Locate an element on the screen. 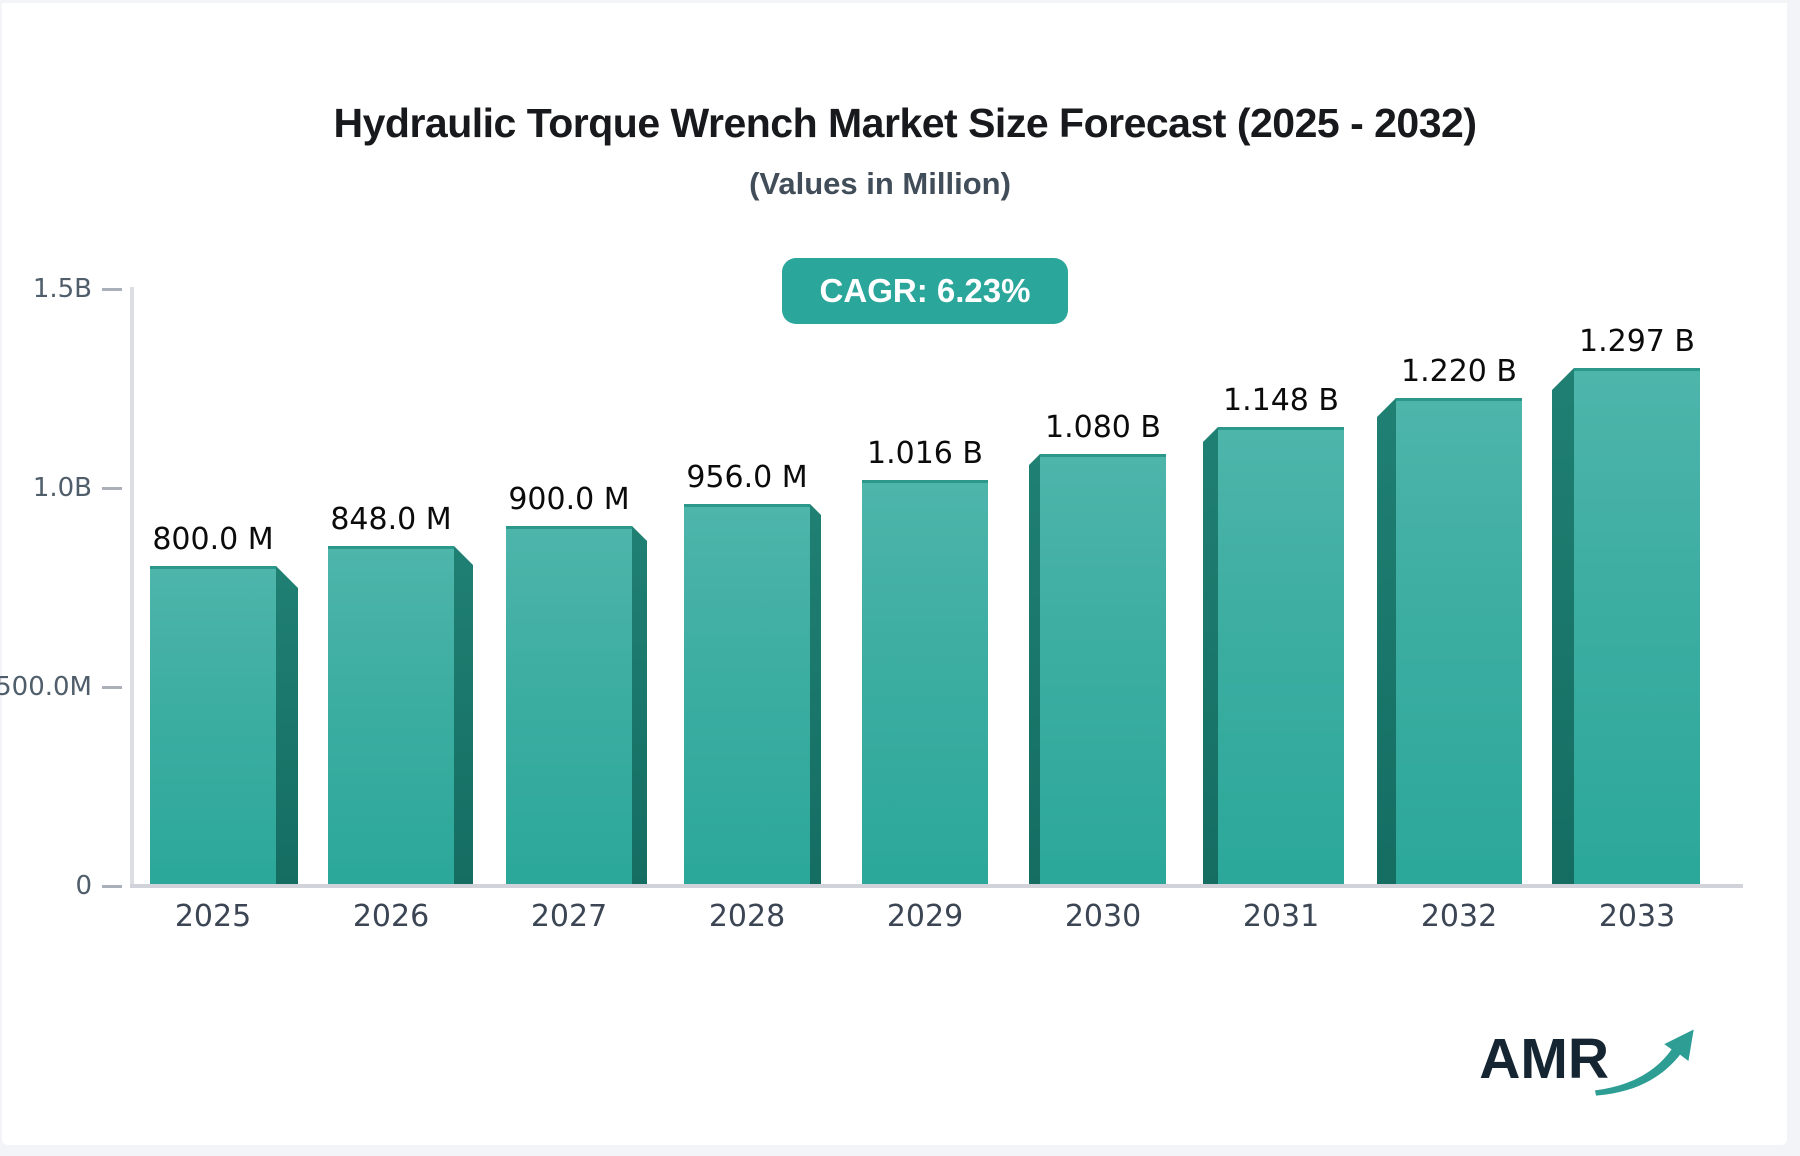 This screenshot has height=1156, width=1800. bar-value-label: 1.297 B is located at coordinates (1636, 341).